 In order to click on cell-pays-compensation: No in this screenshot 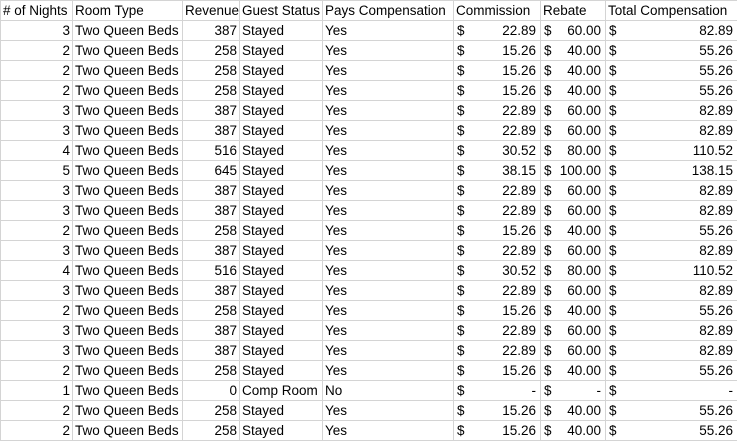, I will do `click(388, 390)`.